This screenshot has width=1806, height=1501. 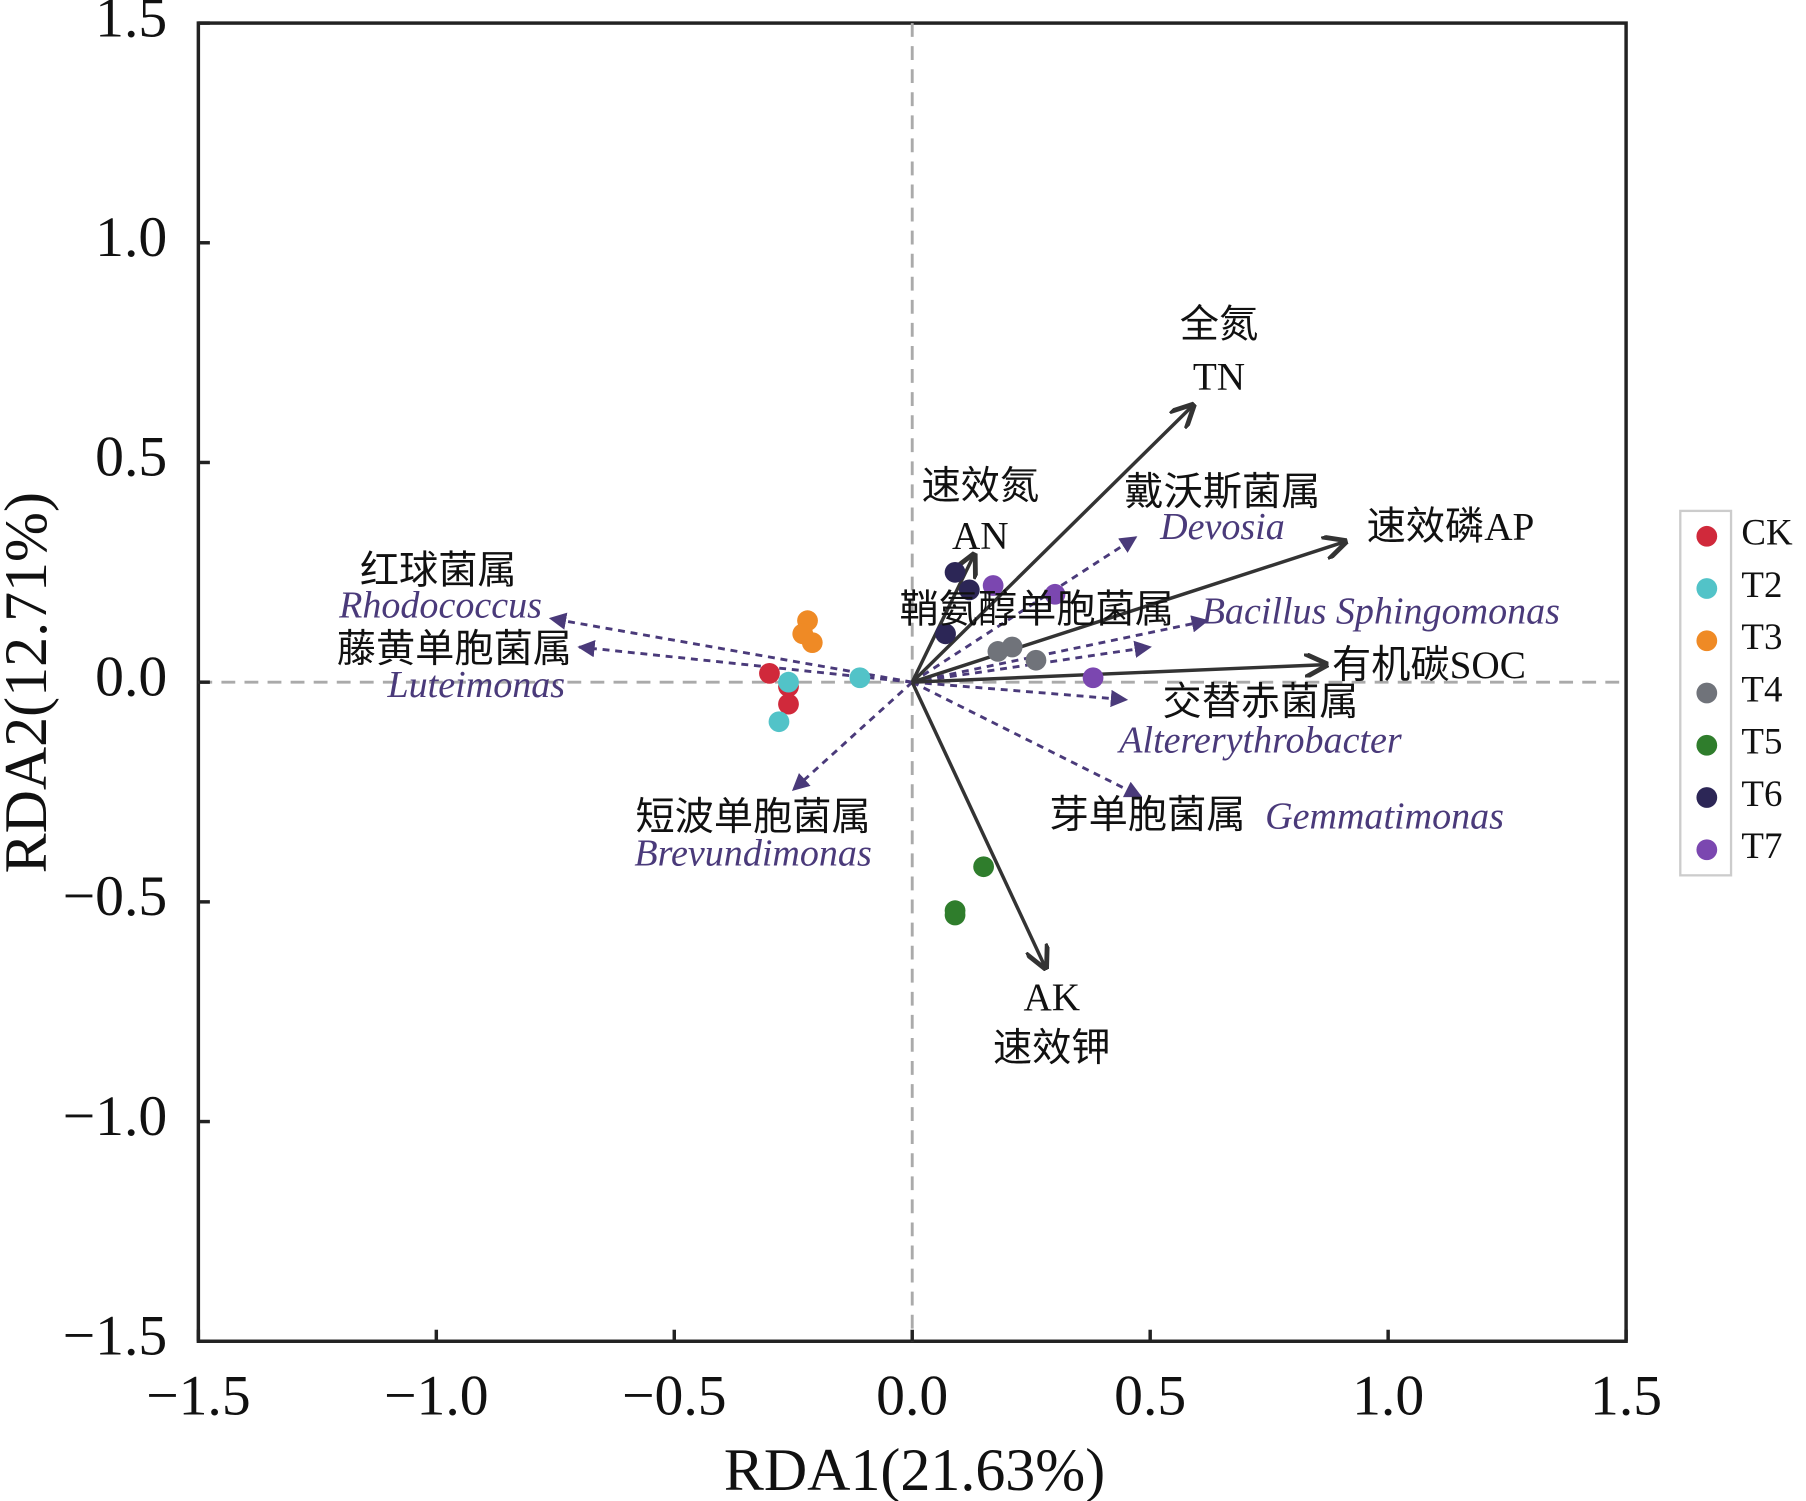 I want to click on env-vector-TN, so click(x=1052, y=544).